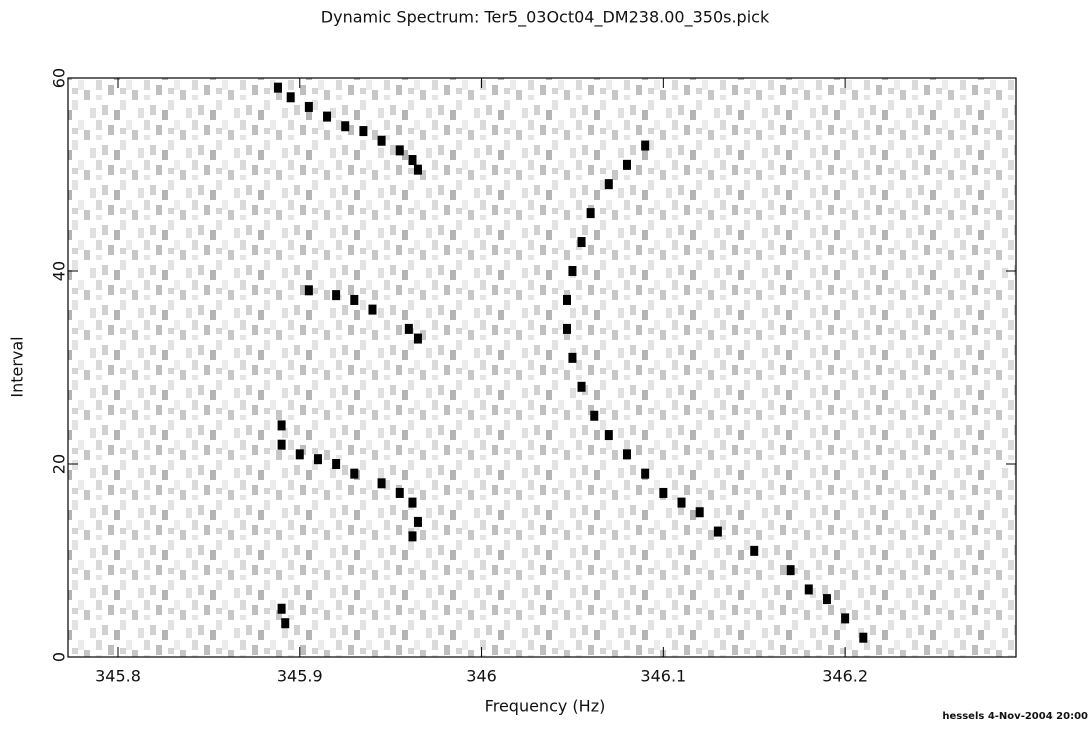  What do you see at coordinates (59, 464) in the screenshot?
I see `y-tick-label: 20` at bounding box center [59, 464].